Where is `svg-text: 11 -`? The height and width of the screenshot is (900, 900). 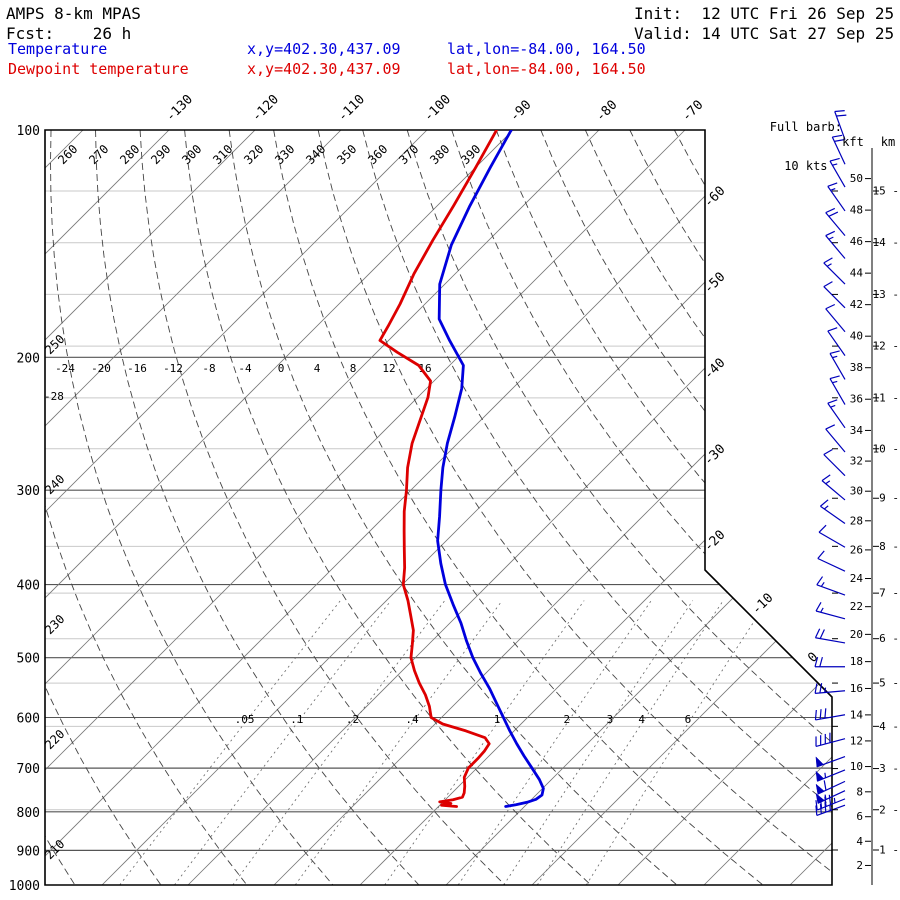 svg-text: 11 - is located at coordinates (886, 397).